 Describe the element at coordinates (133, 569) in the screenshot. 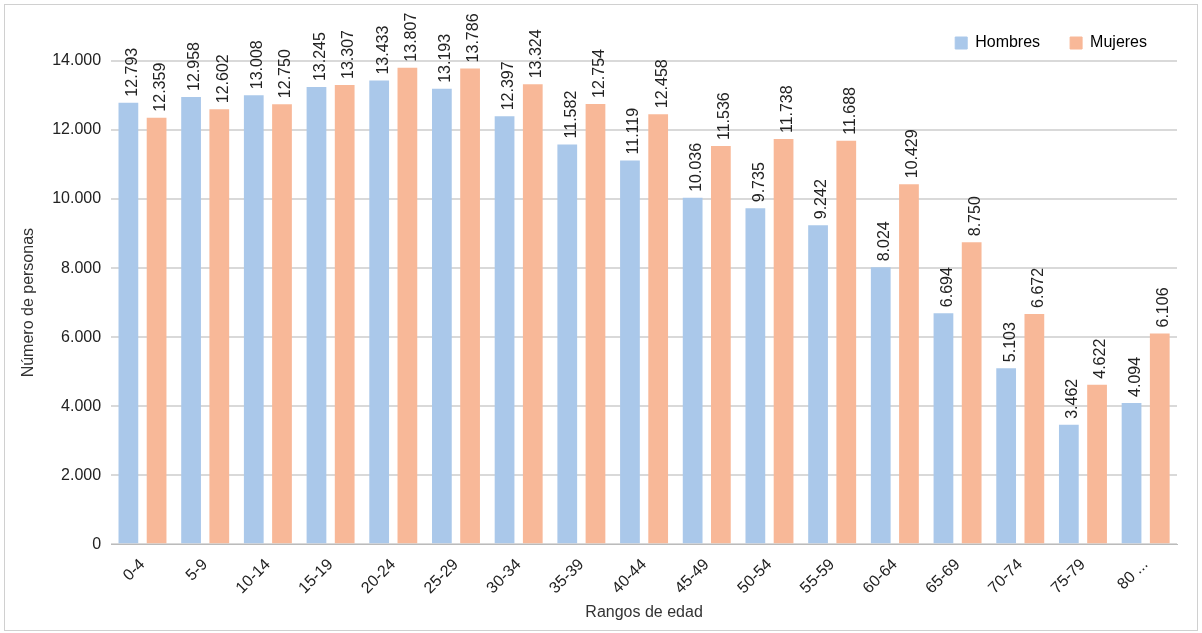

I see `x-tick-label: 0-4` at that location.